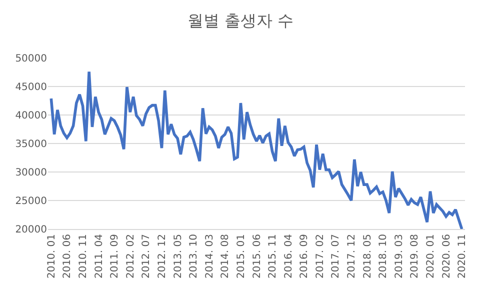  What do you see at coordinates (130, 256) in the screenshot?
I see `x-tick-label: 2012. 02` at bounding box center [130, 256].